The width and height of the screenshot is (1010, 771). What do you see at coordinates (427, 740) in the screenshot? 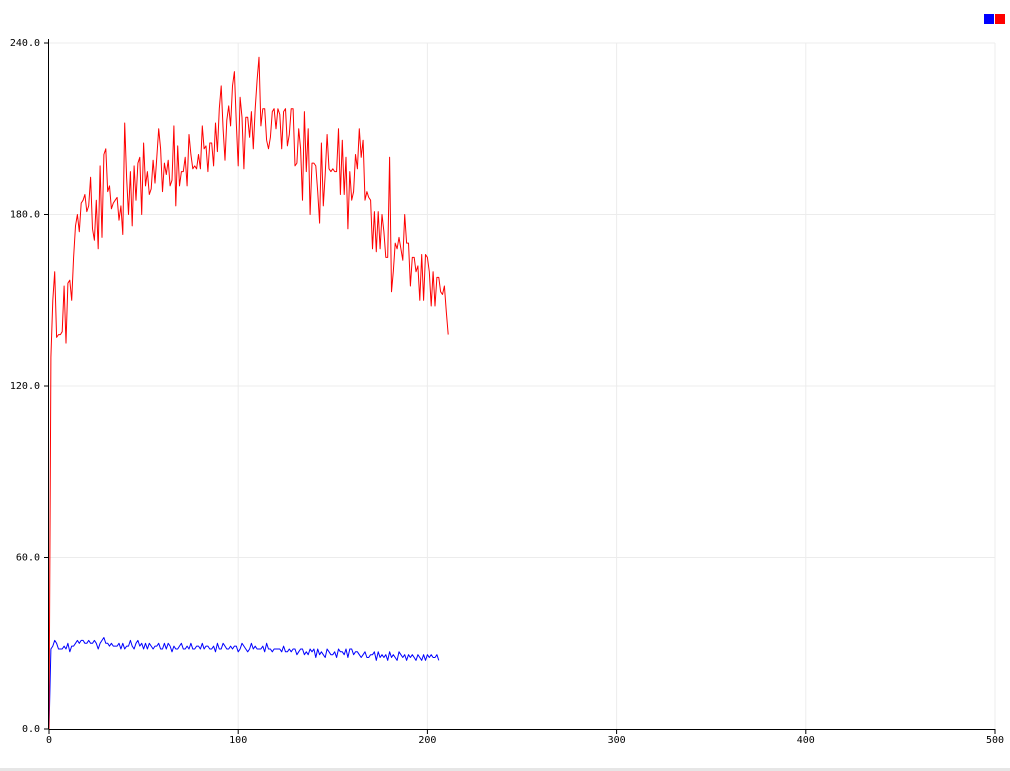
I see `x-tick-label: 200` at bounding box center [427, 740].